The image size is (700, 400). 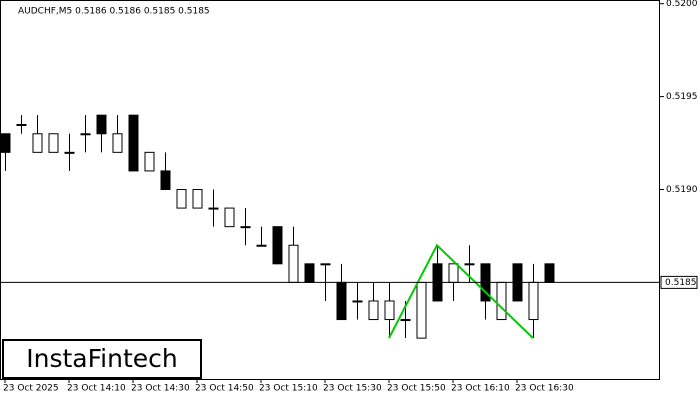 What do you see at coordinates (224, 389) in the screenshot?
I see `x-tick-label: 23 Oct 14:50` at bounding box center [224, 389].